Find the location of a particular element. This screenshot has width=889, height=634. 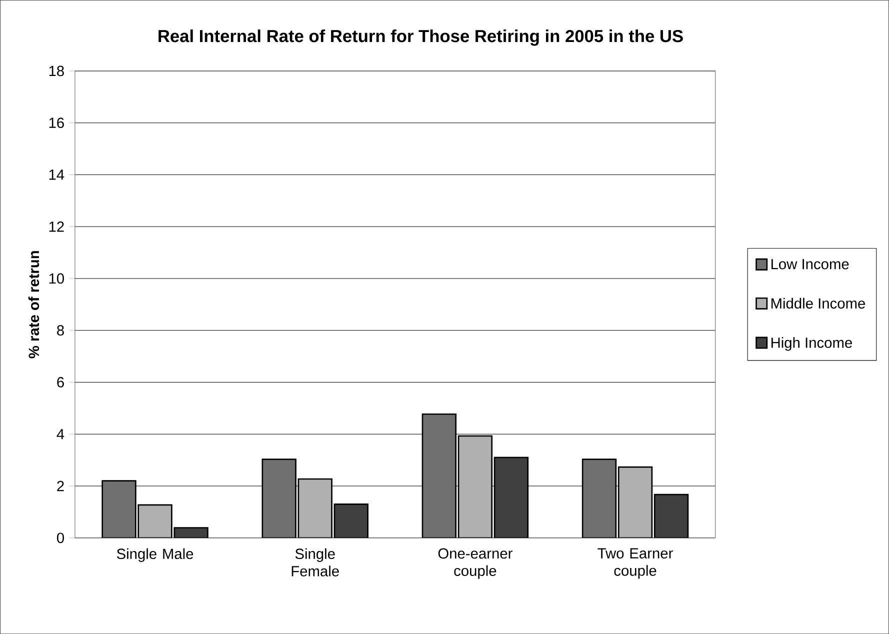

x-tick-label: Single Female is located at coordinates (315, 562).